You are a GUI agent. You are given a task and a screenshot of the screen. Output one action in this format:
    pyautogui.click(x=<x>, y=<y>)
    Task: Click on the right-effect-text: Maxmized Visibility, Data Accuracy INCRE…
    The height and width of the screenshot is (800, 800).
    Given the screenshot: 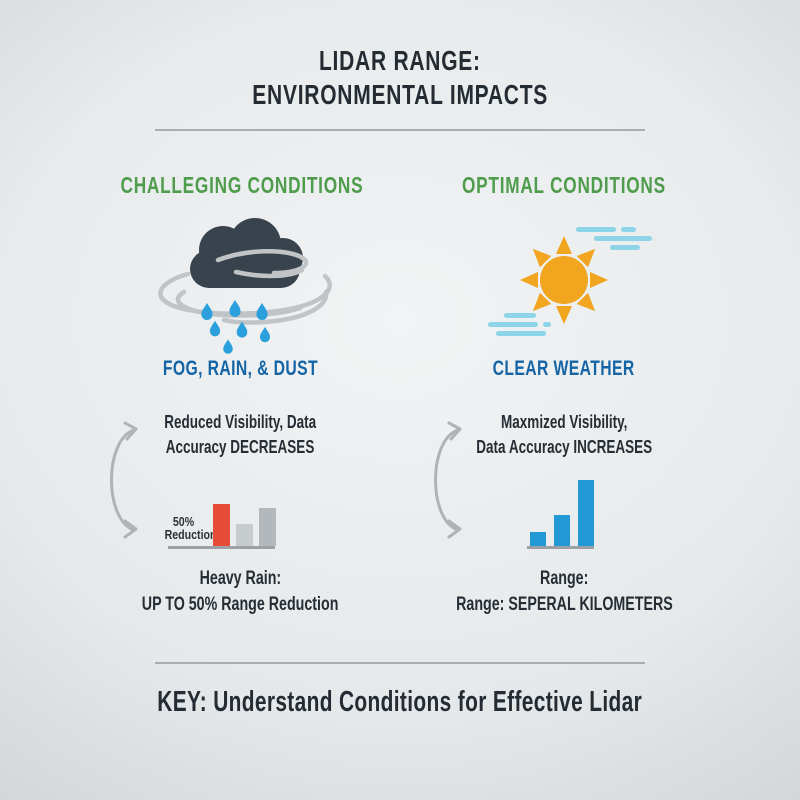 What is the action you would take?
    pyautogui.click(x=564, y=435)
    